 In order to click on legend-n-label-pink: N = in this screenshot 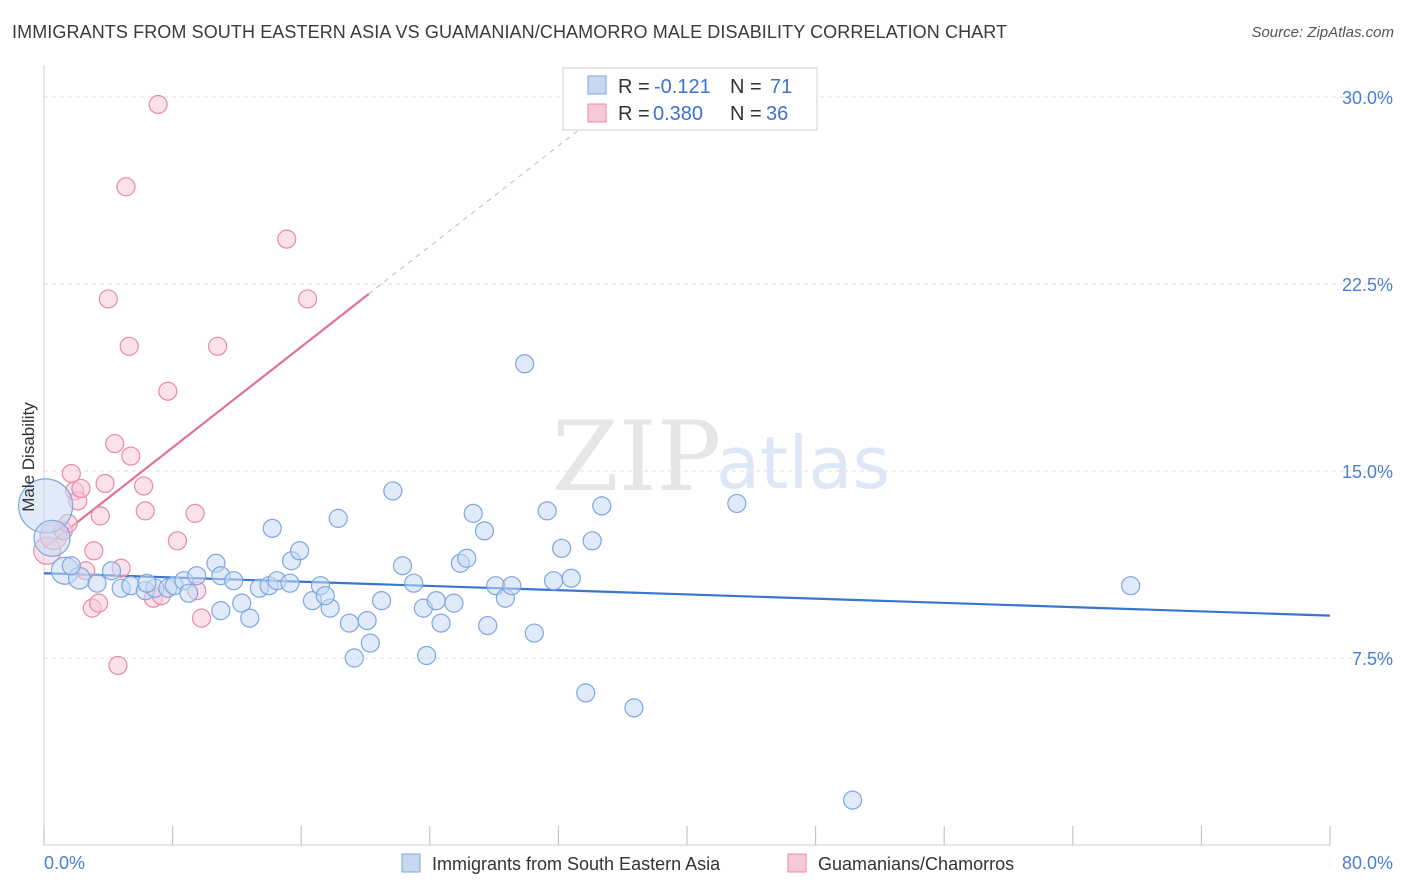, I will do `click(746, 114)`.